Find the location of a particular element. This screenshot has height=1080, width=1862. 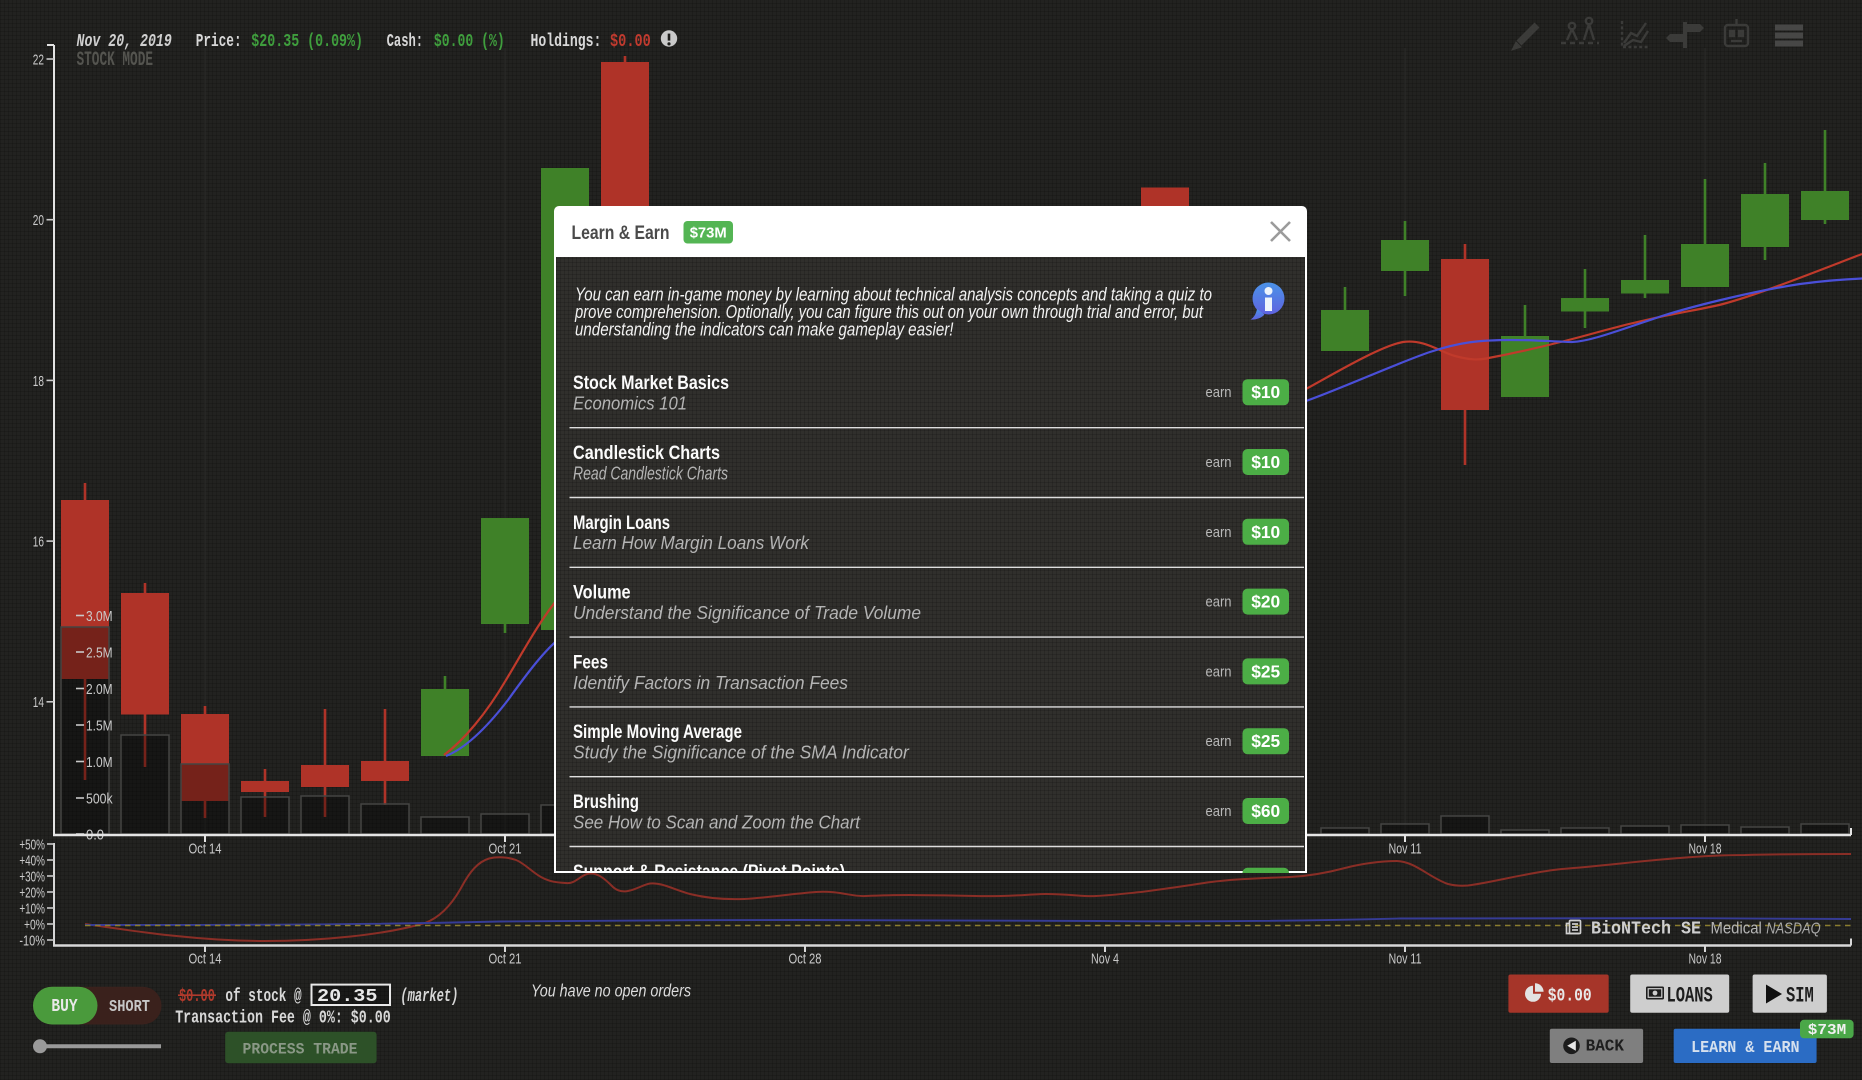

svg-text: 18 is located at coordinates (38, 381).